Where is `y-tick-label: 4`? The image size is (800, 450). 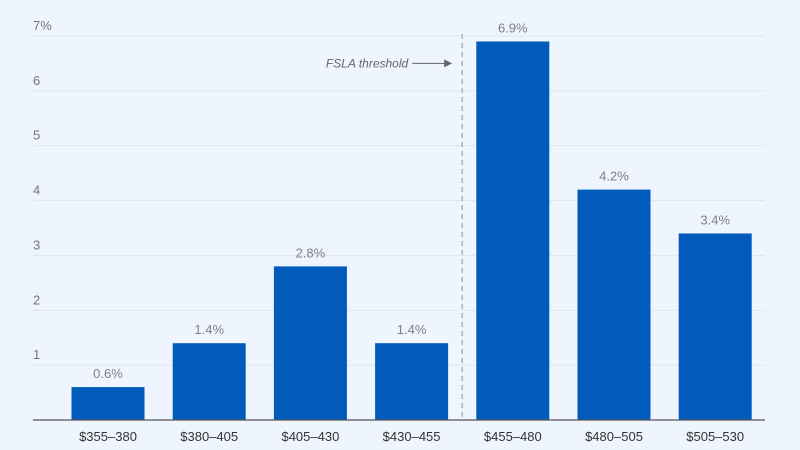
y-tick-label: 4 is located at coordinates (36, 190).